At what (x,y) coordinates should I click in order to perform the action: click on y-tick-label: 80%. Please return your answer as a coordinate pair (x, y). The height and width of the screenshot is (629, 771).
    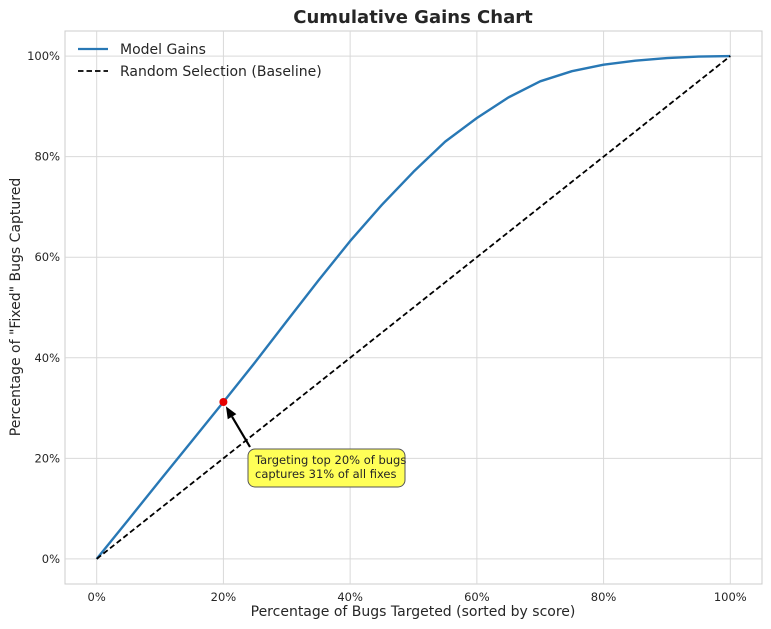
    Looking at the image, I should click on (47, 157).